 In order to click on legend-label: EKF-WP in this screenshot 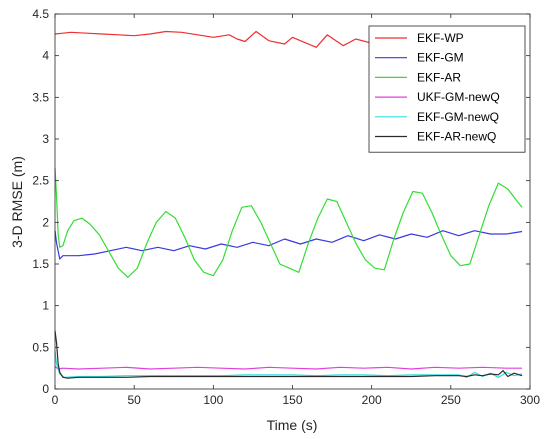, I will do `click(440, 38)`.